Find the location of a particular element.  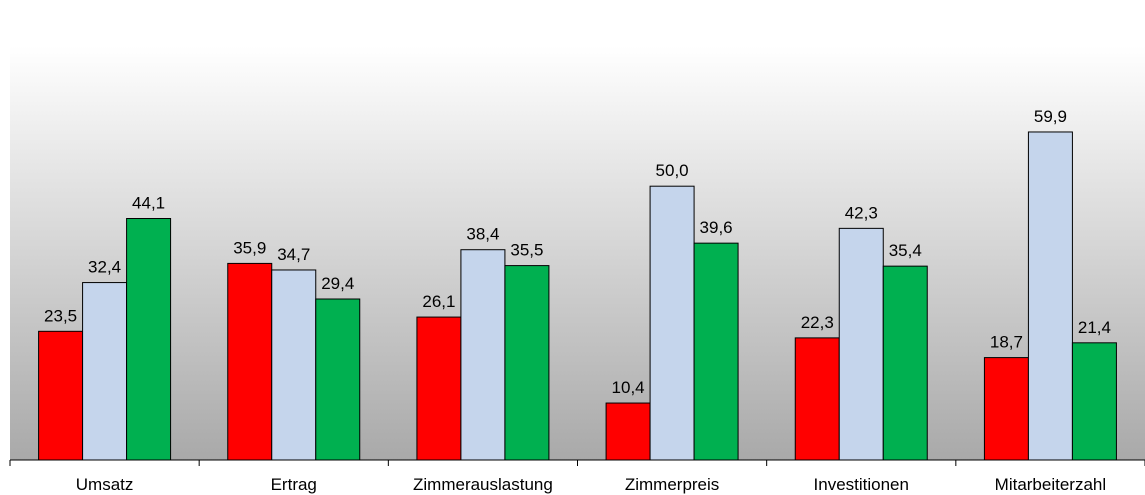

value-label: 59,9 is located at coordinates (1050, 116).